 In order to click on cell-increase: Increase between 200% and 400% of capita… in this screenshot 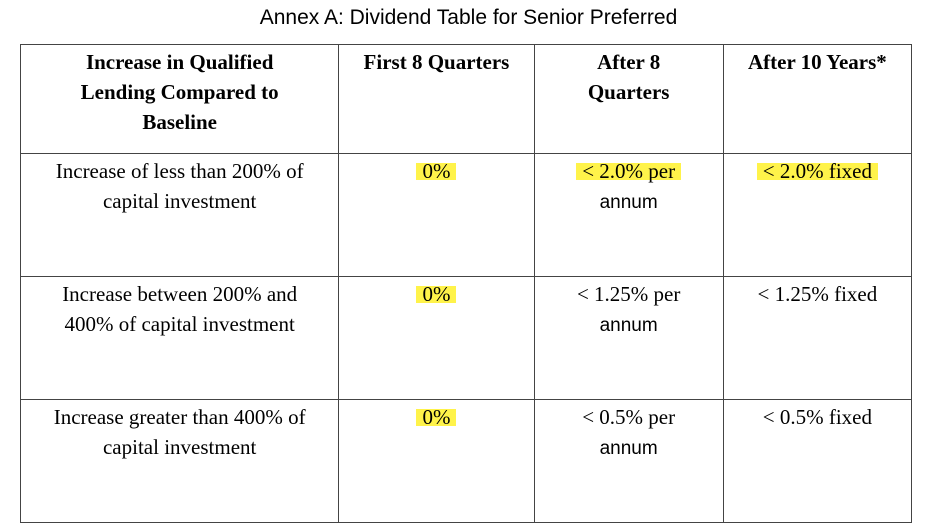, I will do `click(179, 338)`.